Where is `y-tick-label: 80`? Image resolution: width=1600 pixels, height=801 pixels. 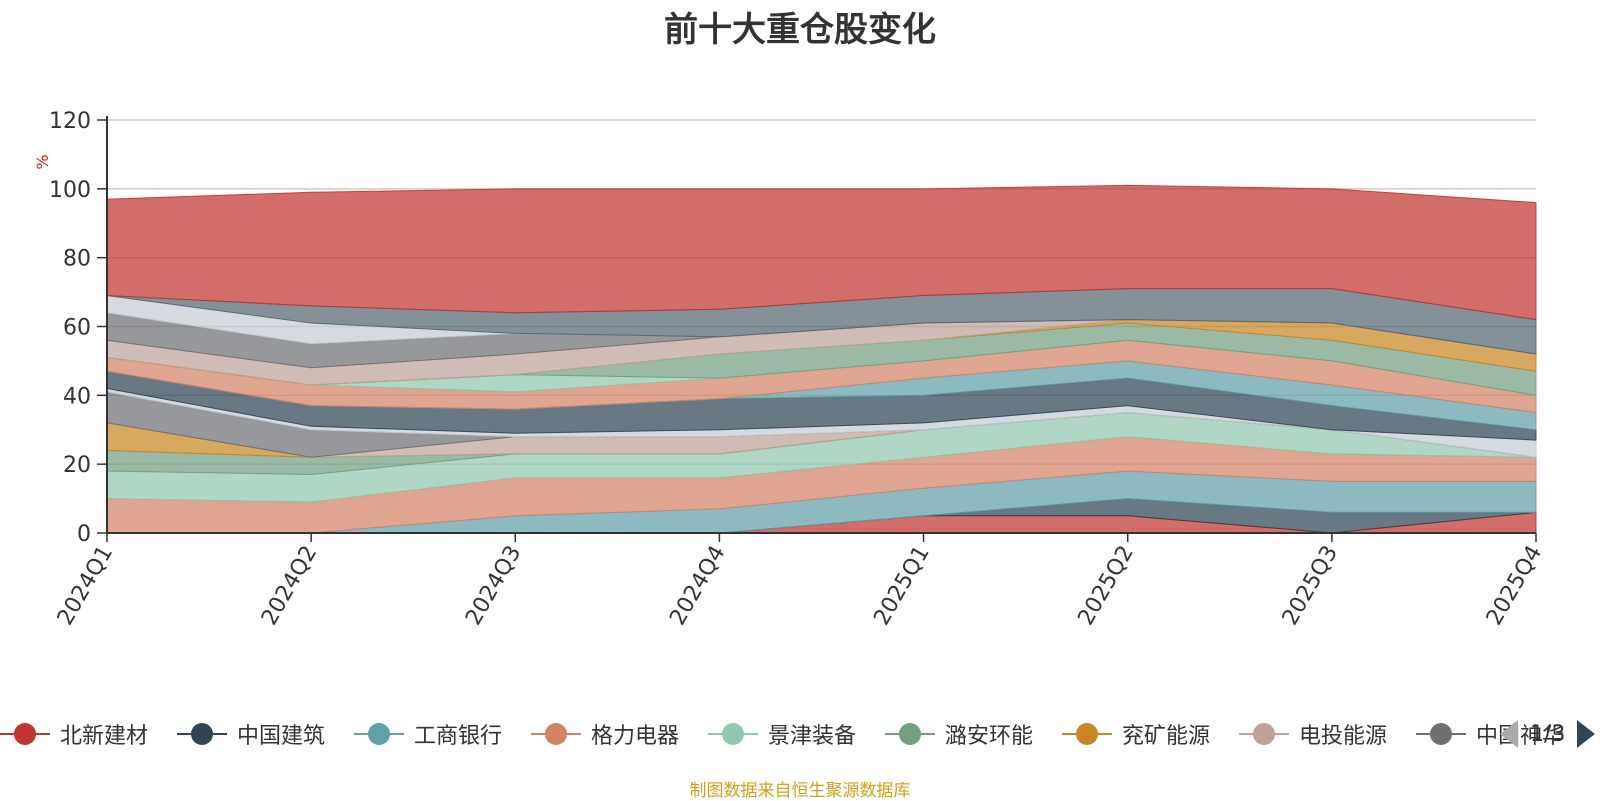
y-tick-label: 80 is located at coordinates (77, 259).